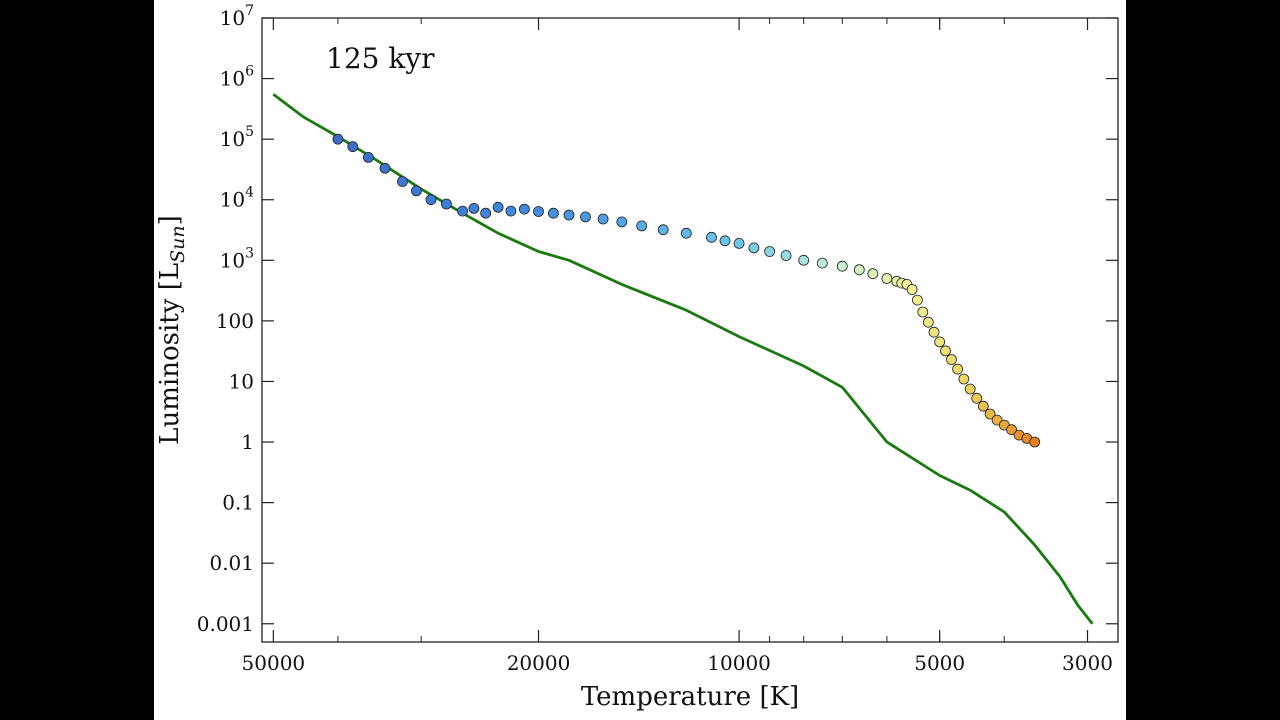  Describe the element at coordinates (249, 253) in the screenshot. I see `y-tick-label-exponent: 3` at that location.